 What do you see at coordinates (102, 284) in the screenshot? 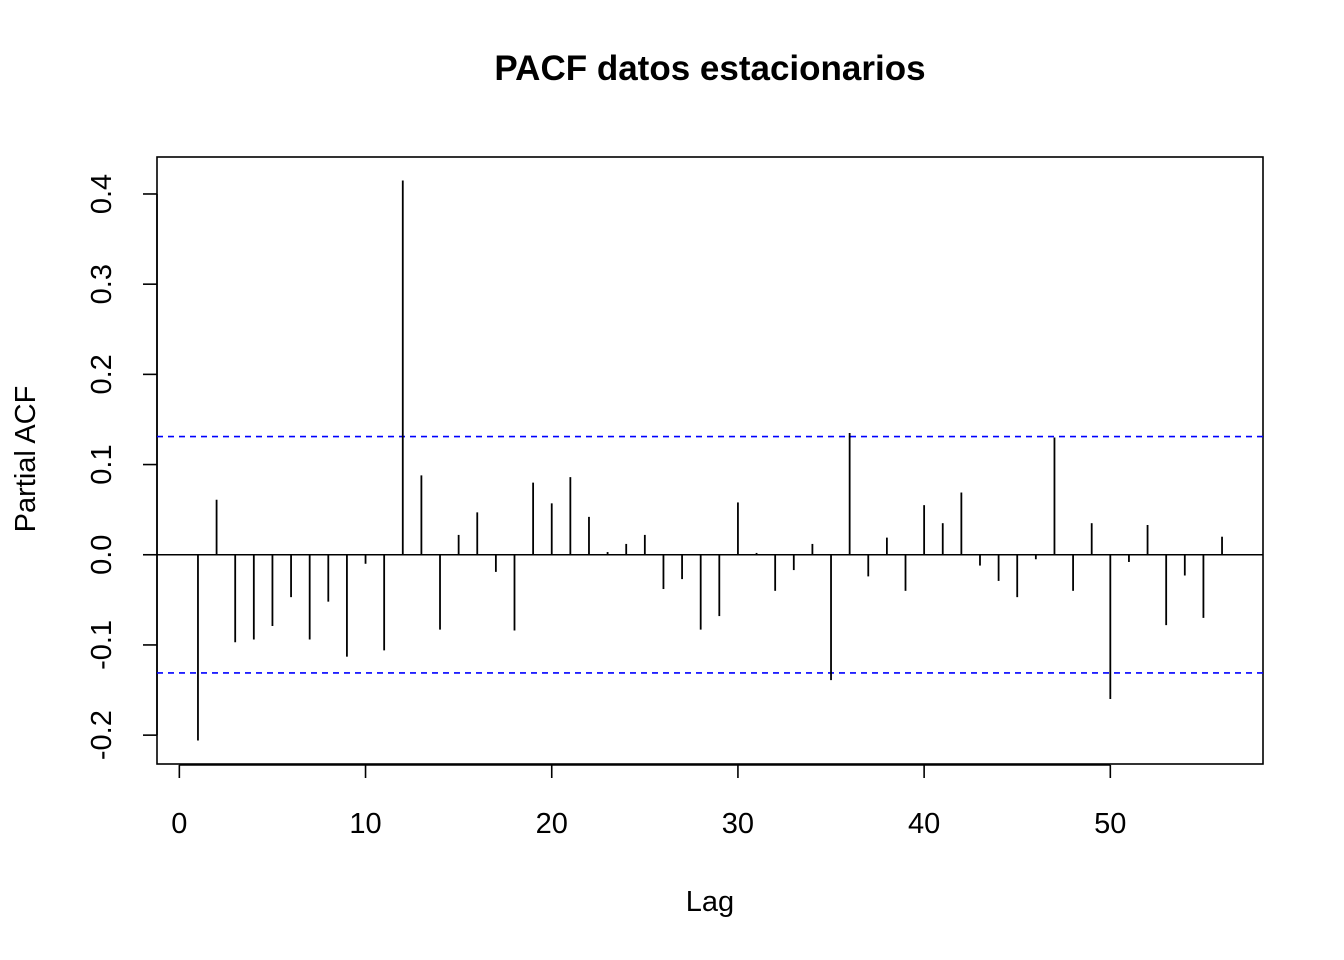
I see `y-tick-label: 0.3` at bounding box center [102, 284].